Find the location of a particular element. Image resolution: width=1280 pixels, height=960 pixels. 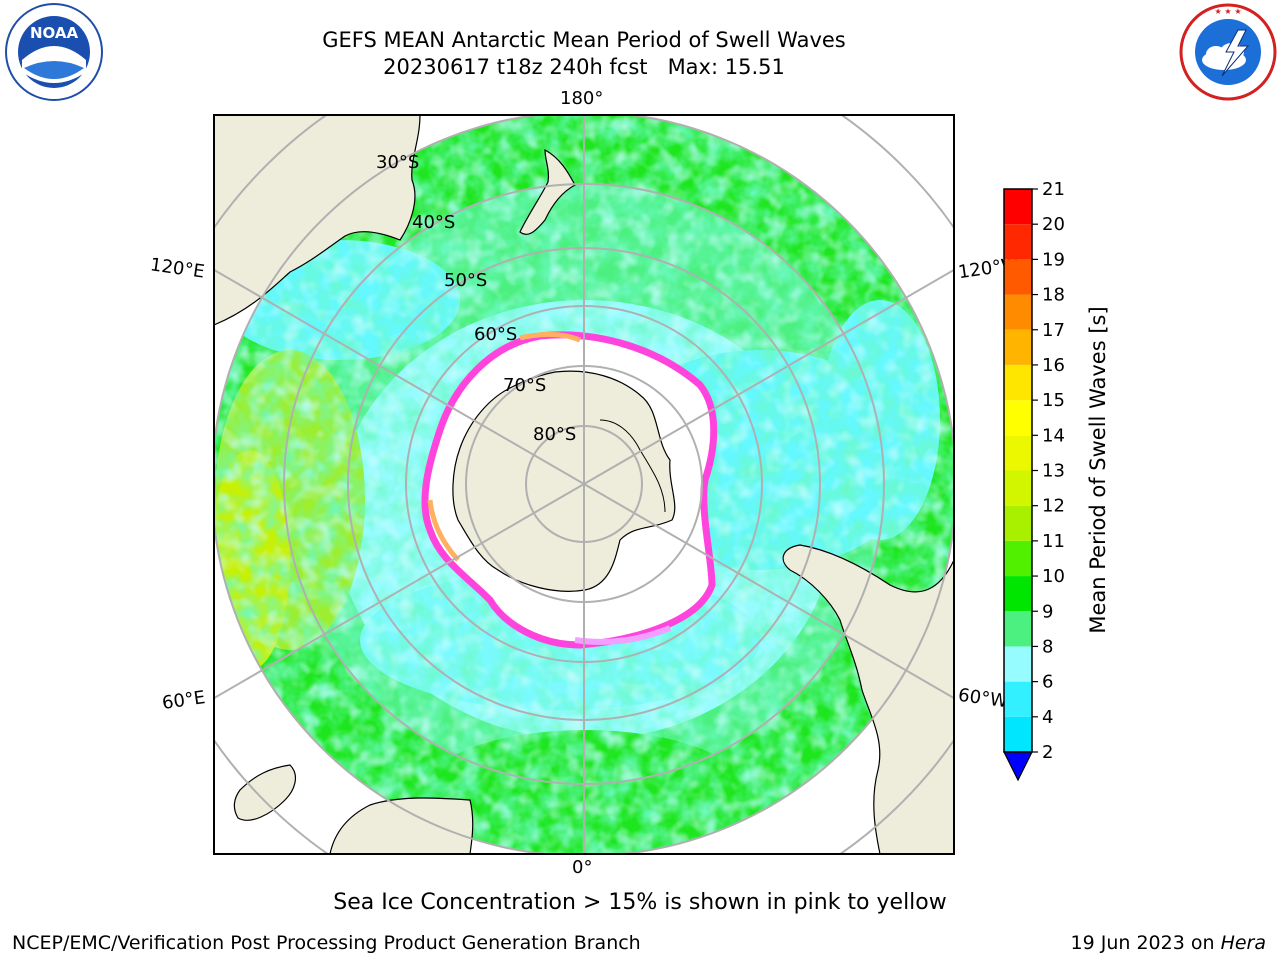

noaa-logo-icon: NOAA is located at coordinates (54, 52).